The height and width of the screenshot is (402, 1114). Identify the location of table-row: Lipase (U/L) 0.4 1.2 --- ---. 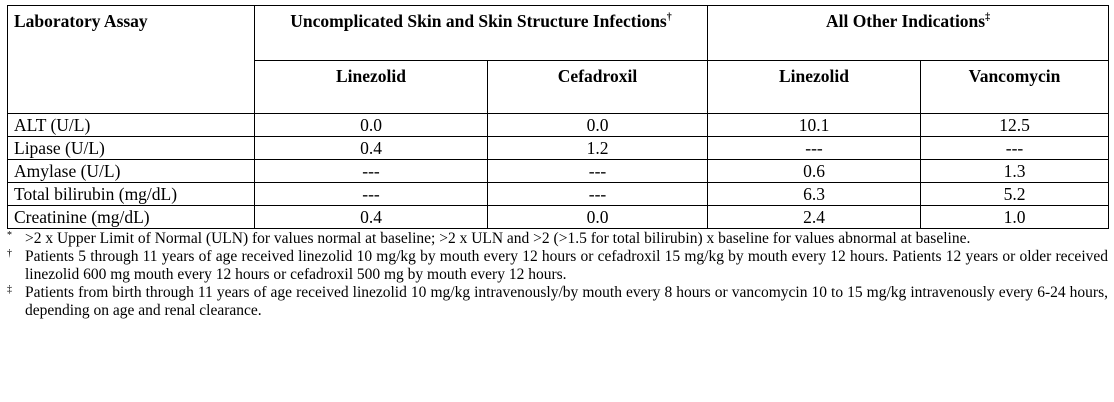
(558, 148).